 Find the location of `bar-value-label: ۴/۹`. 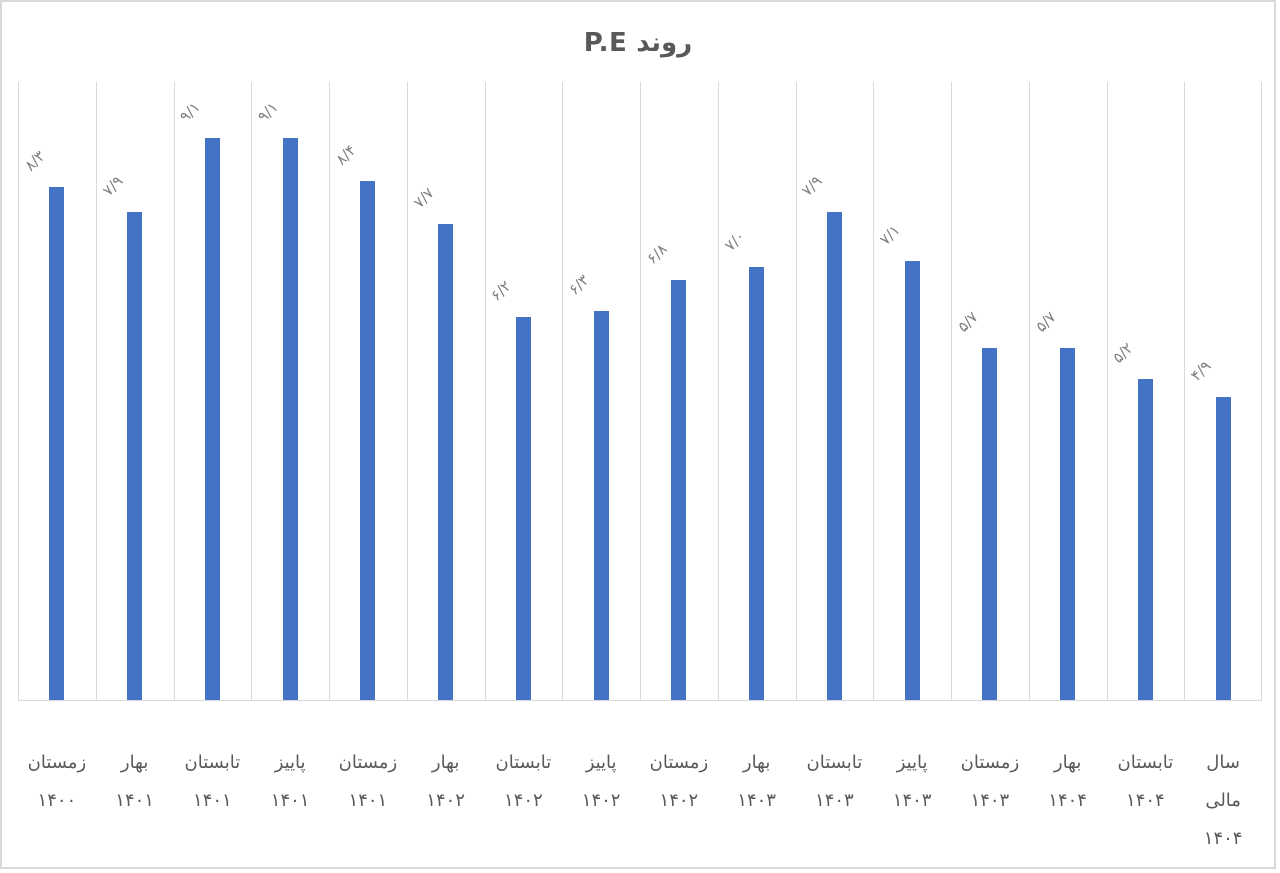

bar-value-label: ۴/۹ is located at coordinates (1201, 371).